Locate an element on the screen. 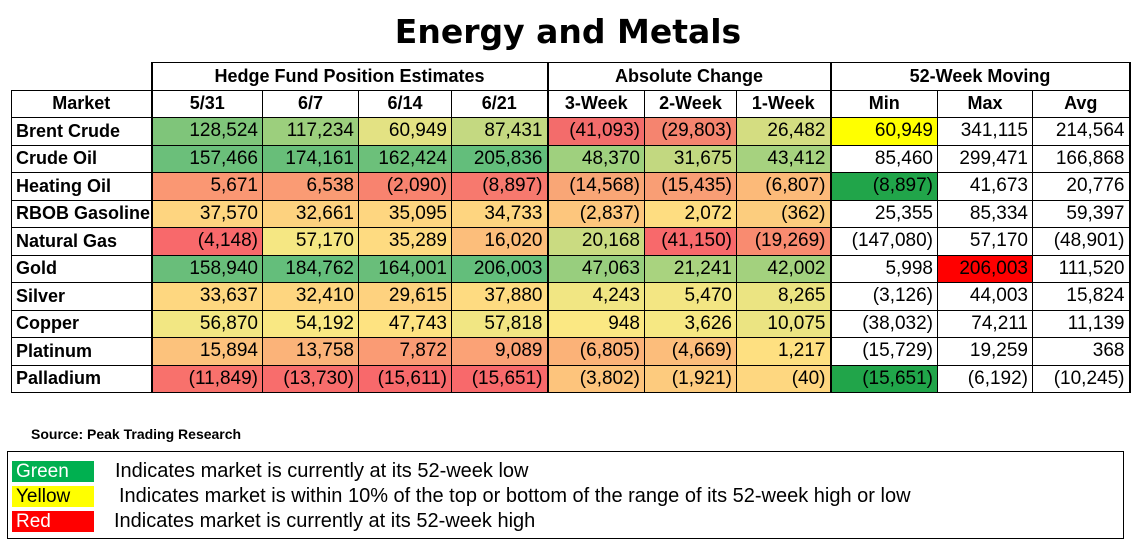  cell-6-7: (13,730) is located at coordinates (310, 378).